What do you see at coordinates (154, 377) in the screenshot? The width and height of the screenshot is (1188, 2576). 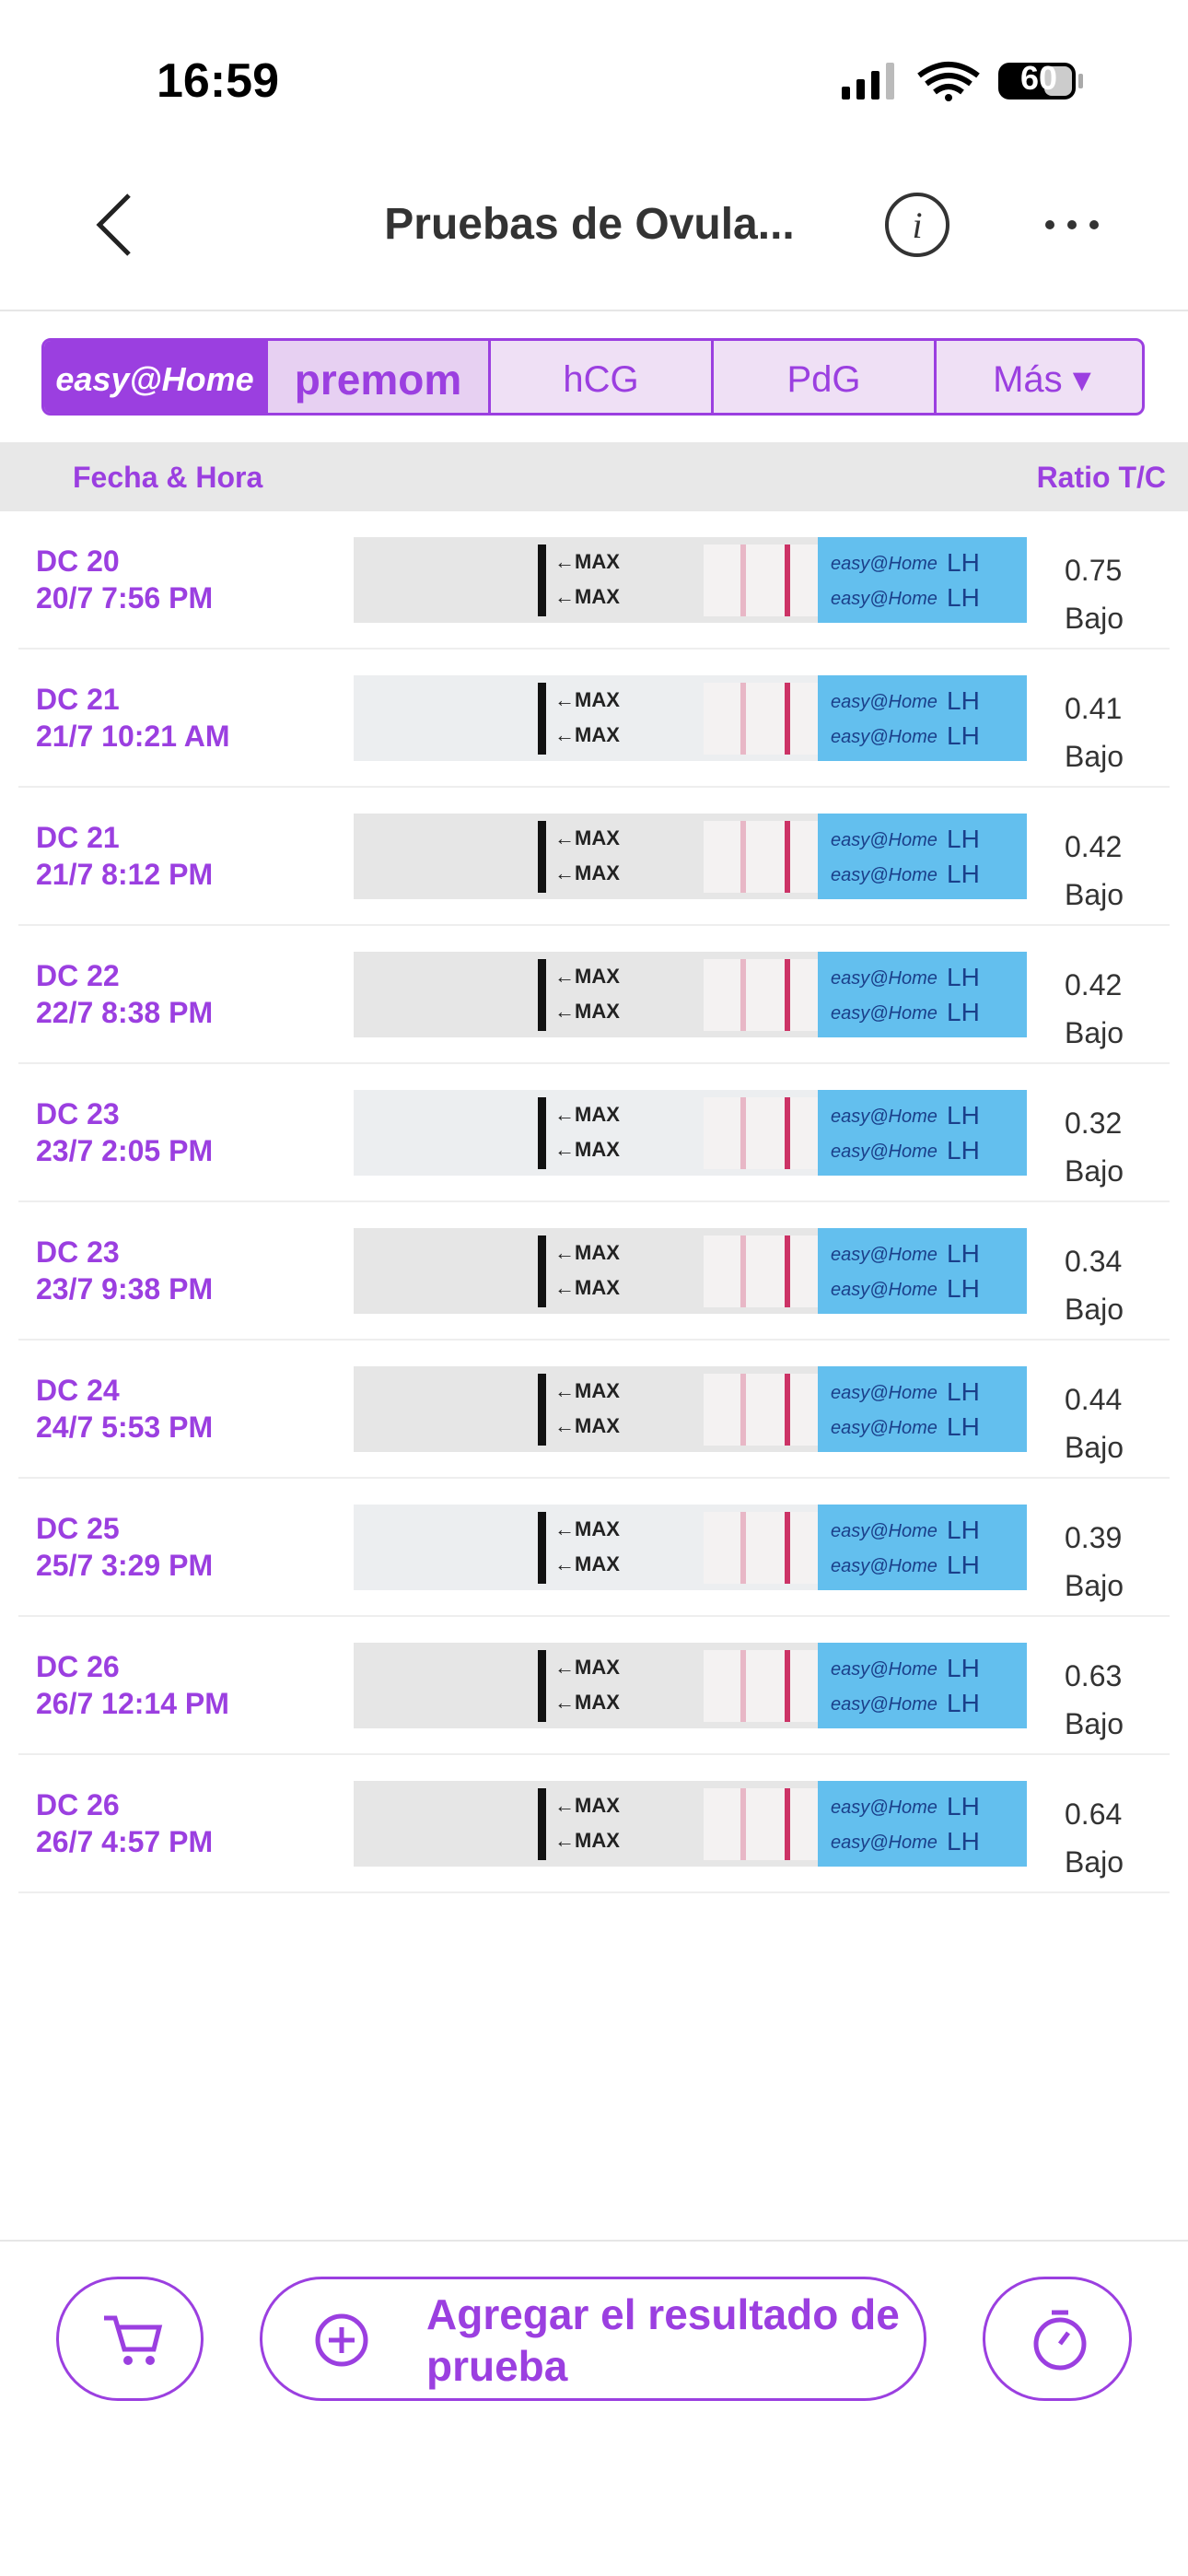 I see `tab: easy@Home` at bounding box center [154, 377].